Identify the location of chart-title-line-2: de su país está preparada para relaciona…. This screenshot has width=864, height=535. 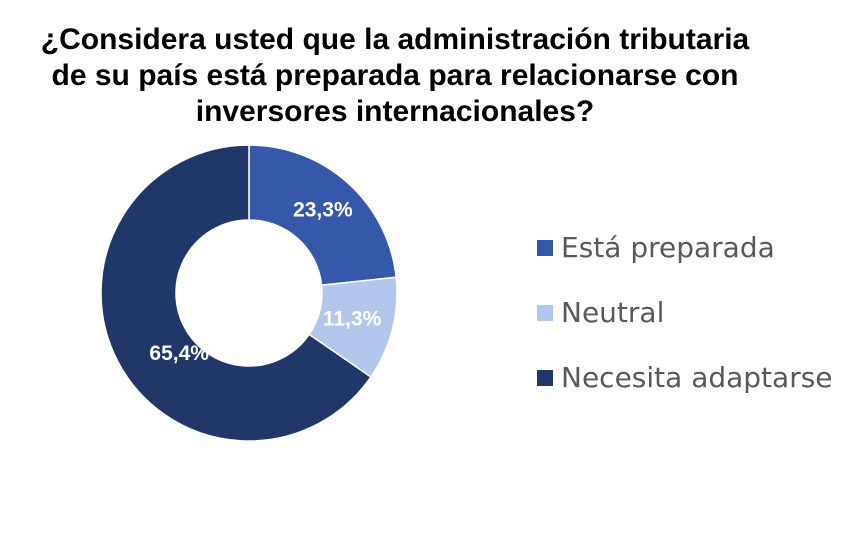
(395, 75).